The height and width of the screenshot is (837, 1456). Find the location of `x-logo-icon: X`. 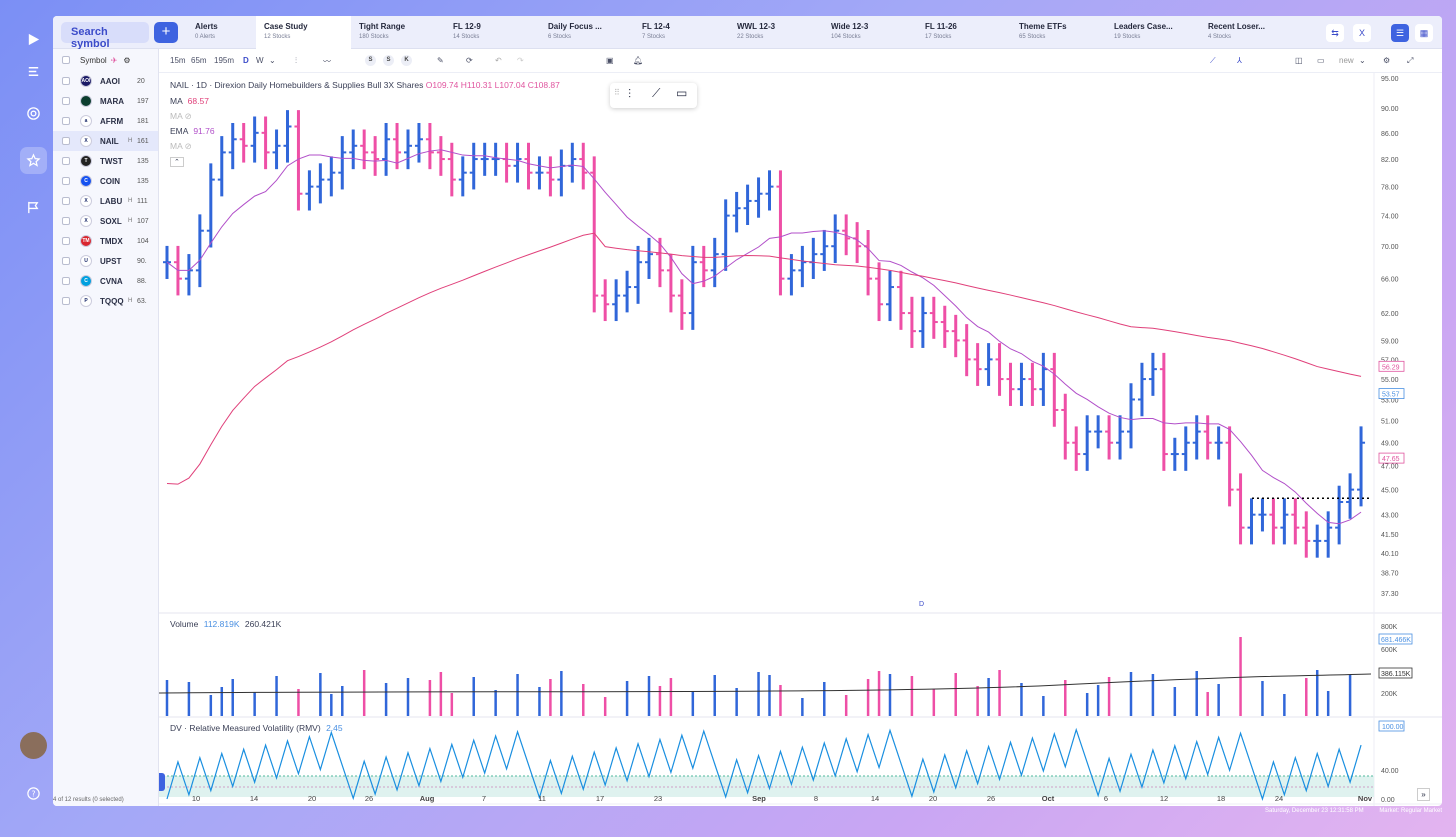

x-logo-icon: X is located at coordinates (1362, 33).